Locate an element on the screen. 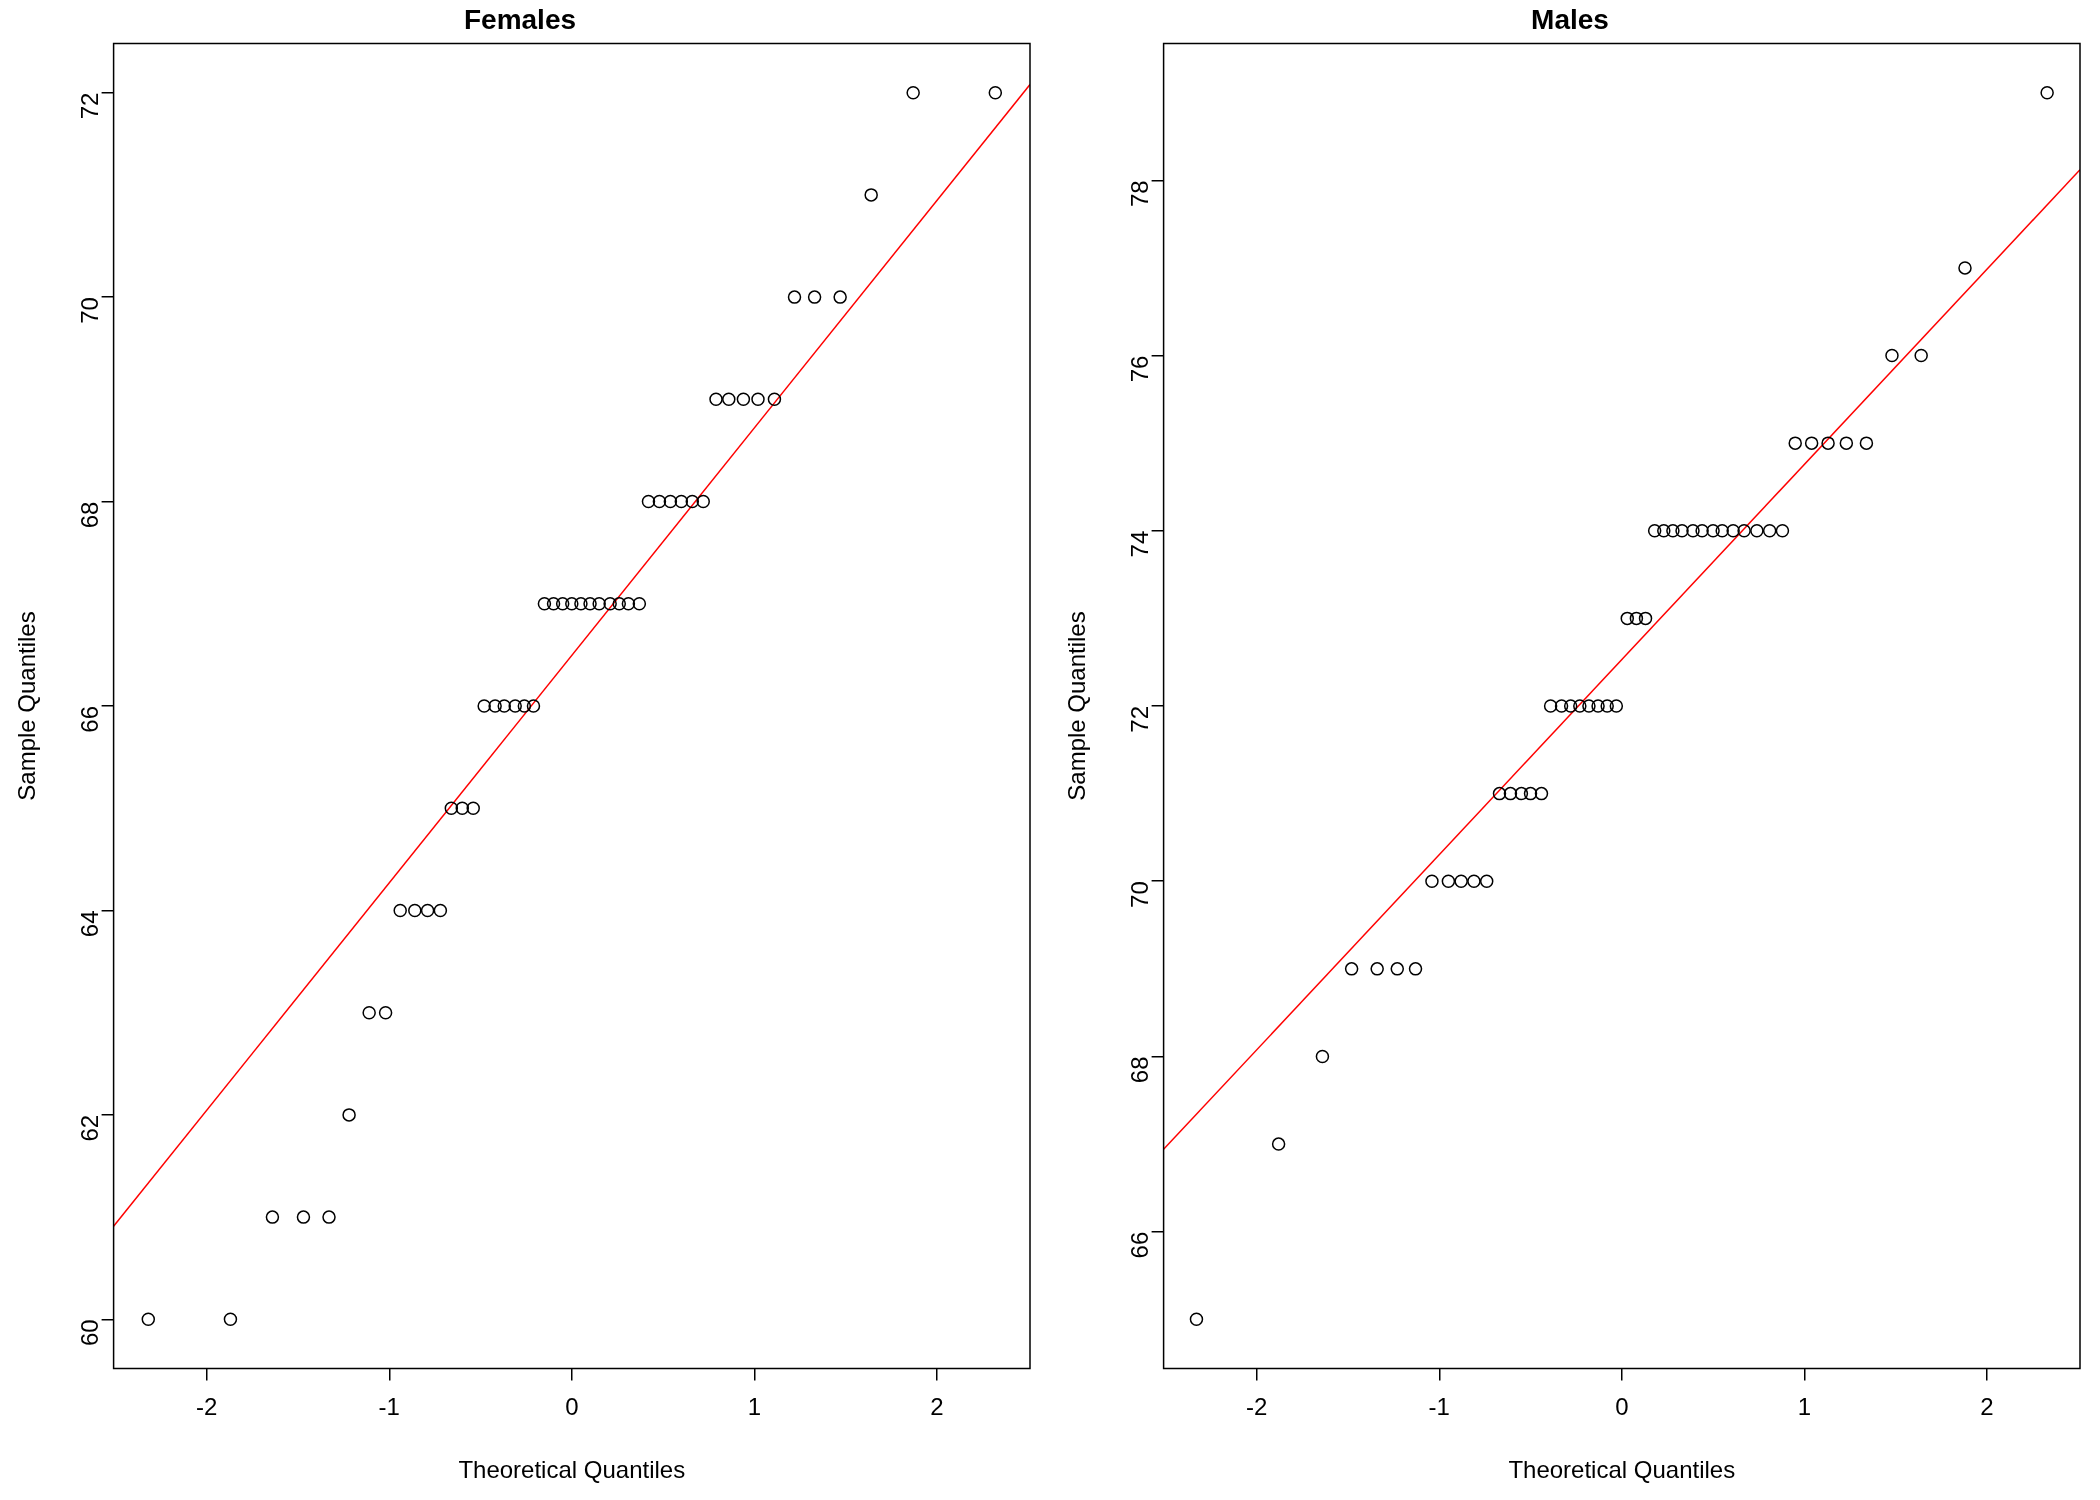 This screenshot has height=1500, width=2100. y-tick-label: 60 is located at coordinates (90, 1333).